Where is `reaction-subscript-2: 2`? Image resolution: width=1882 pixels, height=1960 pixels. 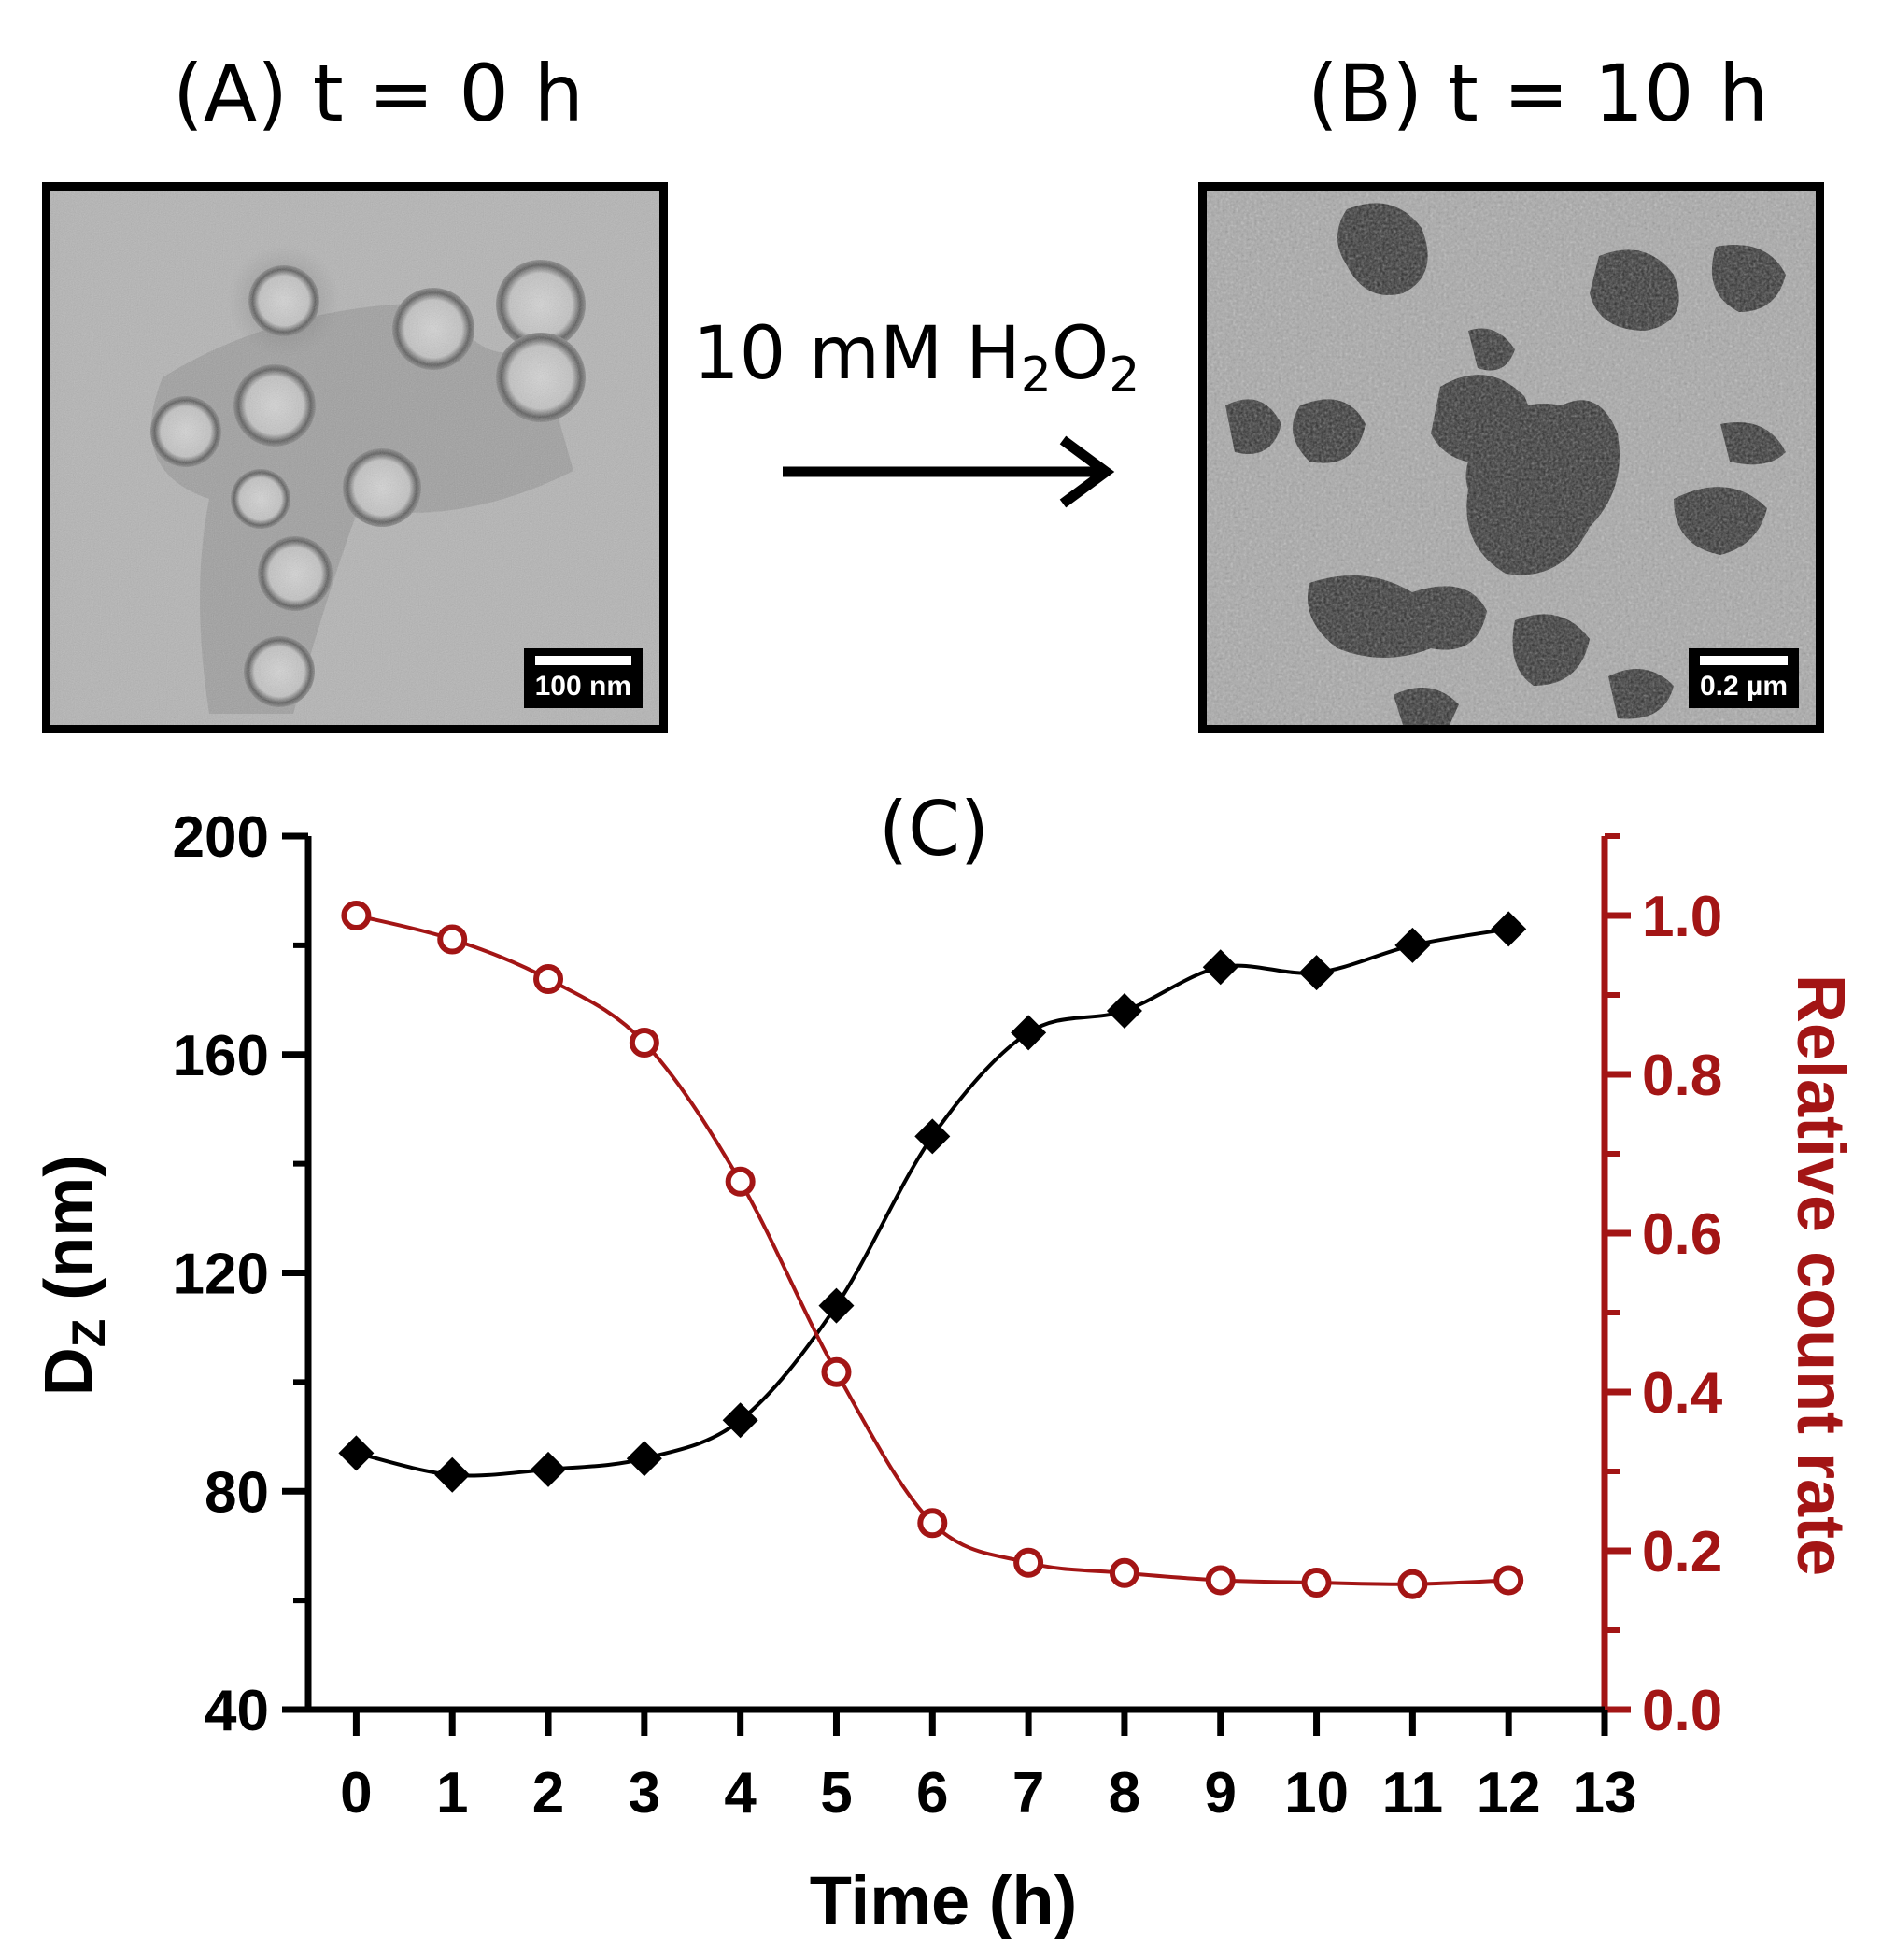
reaction-subscript-2: 2 is located at coordinates (1124, 376).